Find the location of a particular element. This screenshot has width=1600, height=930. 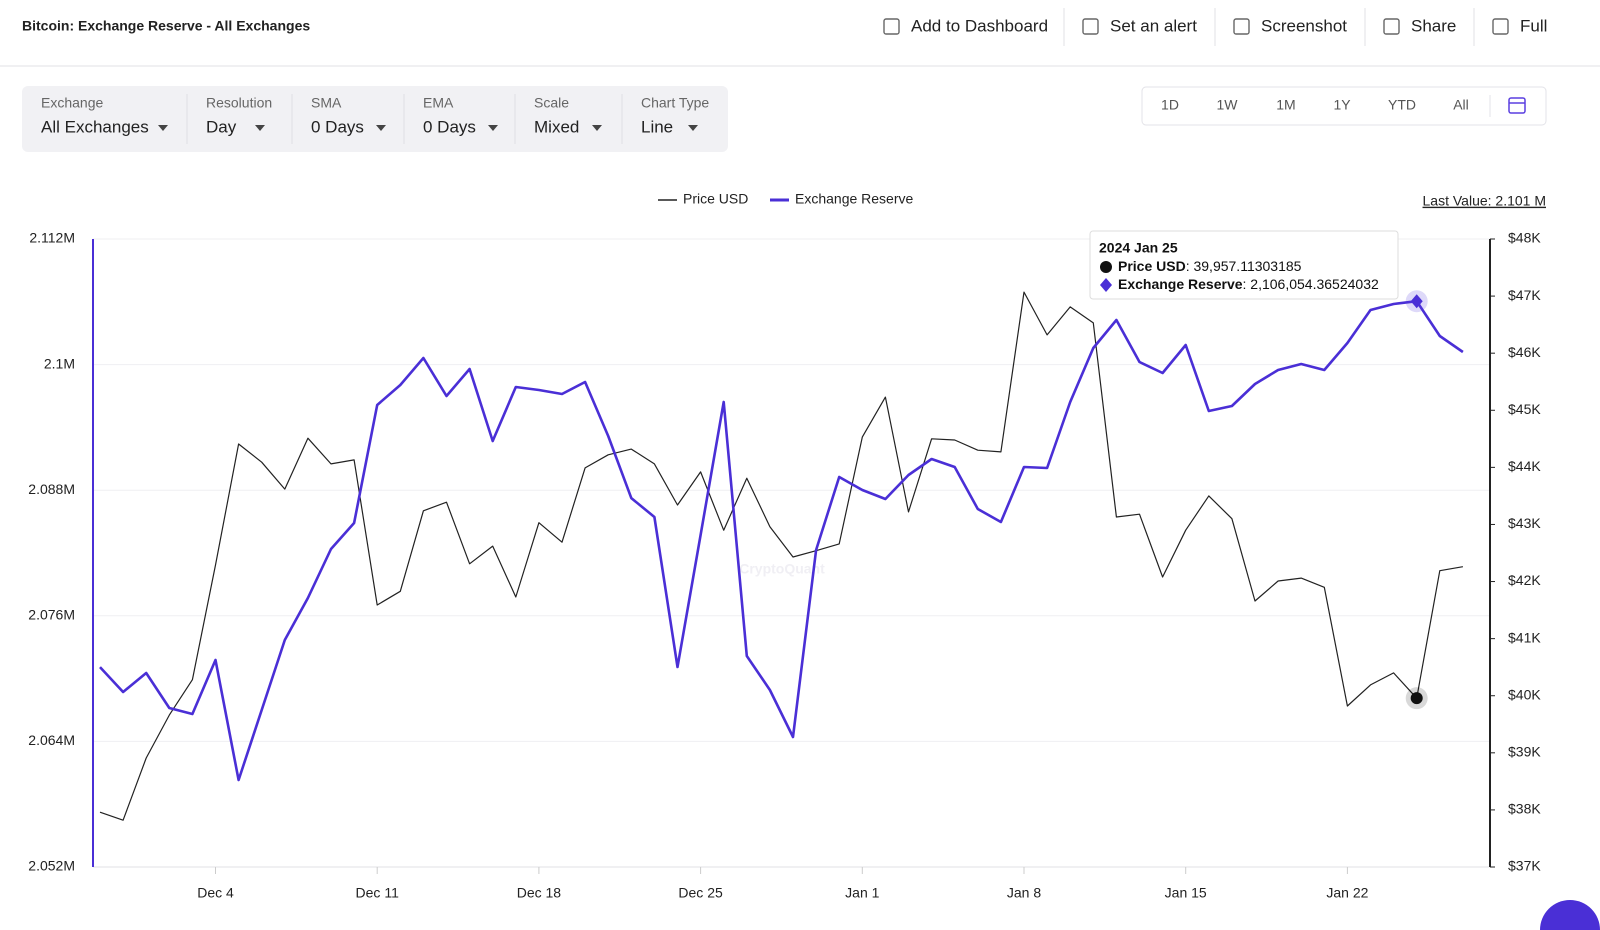

button-label: Screenshot is located at coordinates (1304, 25).